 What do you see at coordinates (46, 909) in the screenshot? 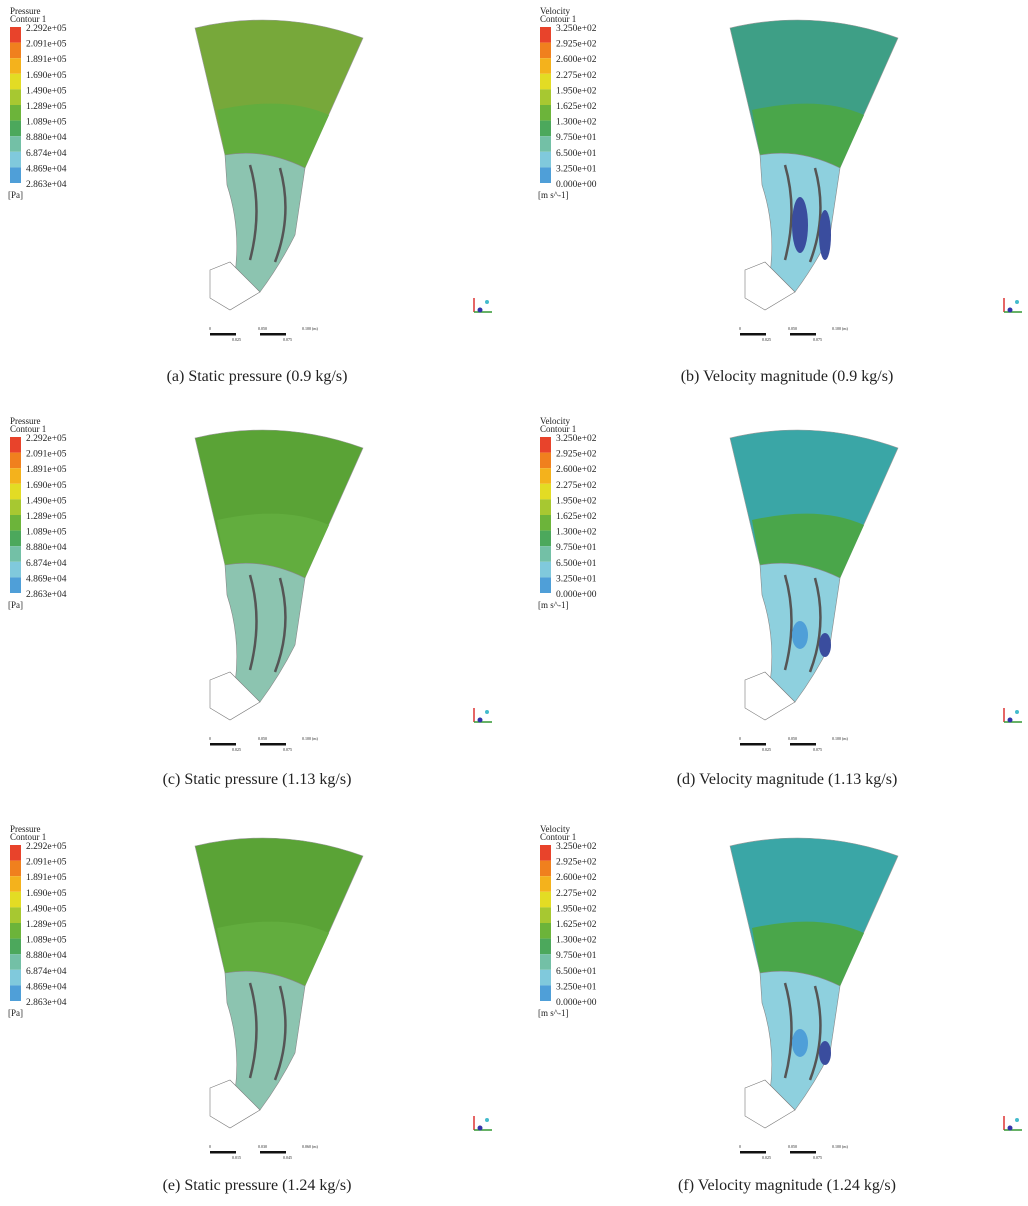
I see `legend-label: 1.490e+05` at bounding box center [46, 909].